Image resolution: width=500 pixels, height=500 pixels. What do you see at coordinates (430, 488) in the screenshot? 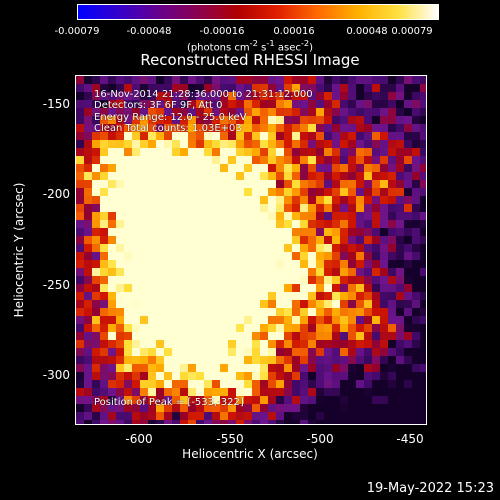
I see `timestamp: 19-May-2022 15:23` at bounding box center [430, 488].